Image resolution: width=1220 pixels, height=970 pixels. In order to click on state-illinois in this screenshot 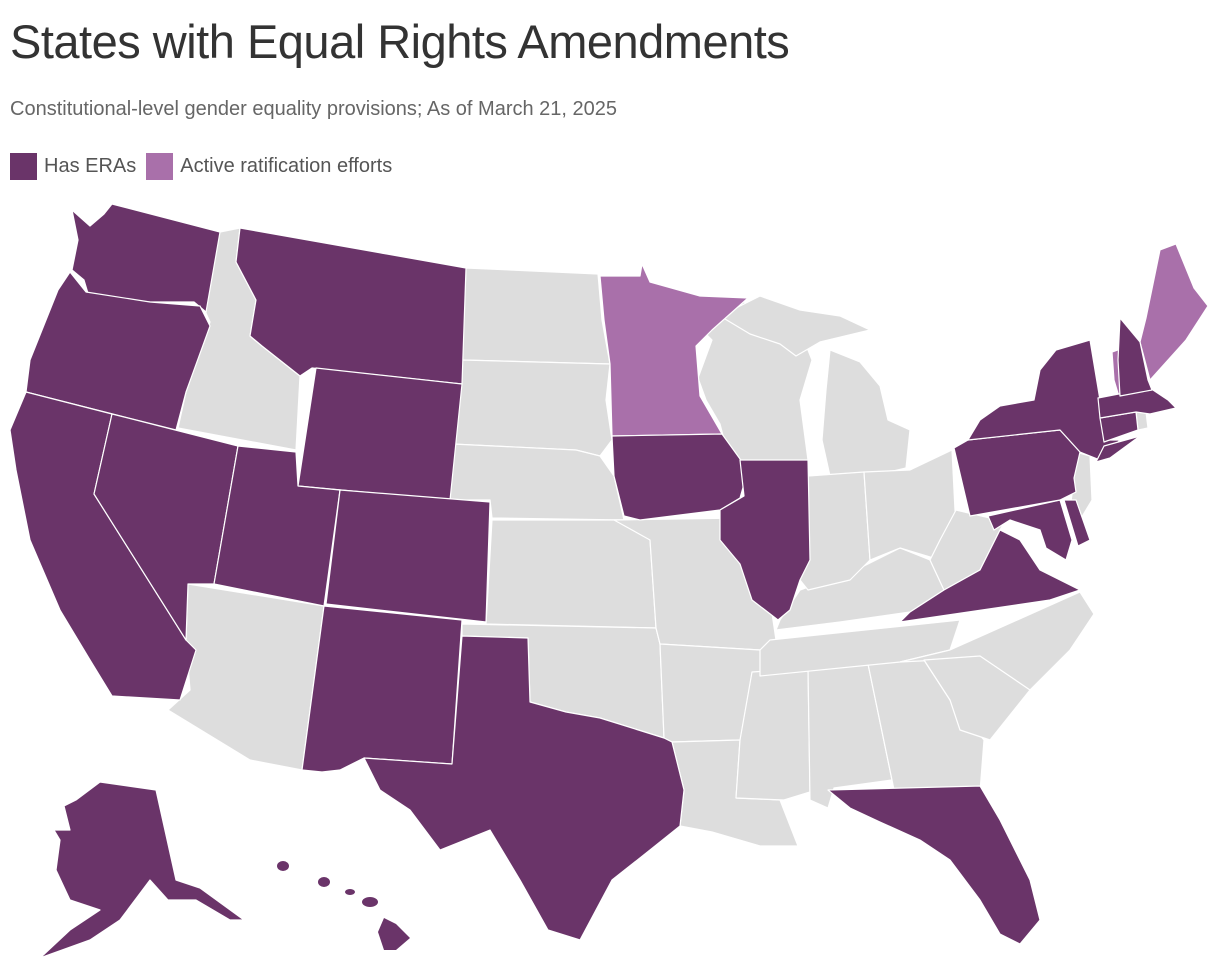, I will do `click(765, 540)`.